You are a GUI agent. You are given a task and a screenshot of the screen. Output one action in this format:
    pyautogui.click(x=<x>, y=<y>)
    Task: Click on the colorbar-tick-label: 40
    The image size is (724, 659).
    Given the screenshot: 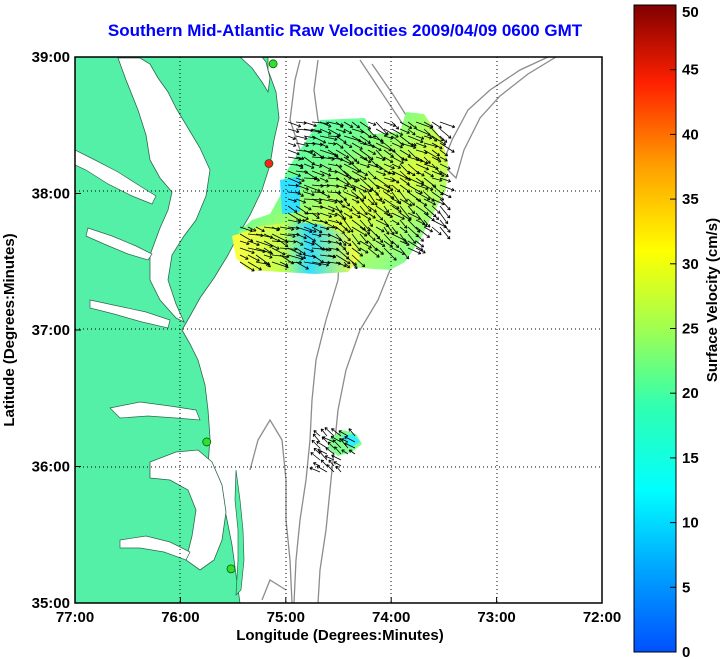 What is the action you would take?
    pyautogui.click(x=690, y=134)
    